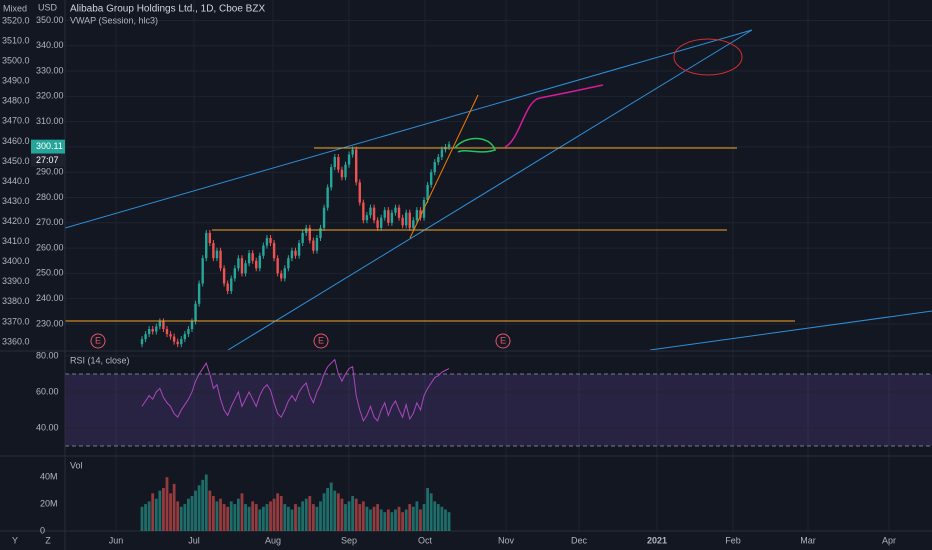  I want to click on x-tick-label: Apr, so click(889, 540).